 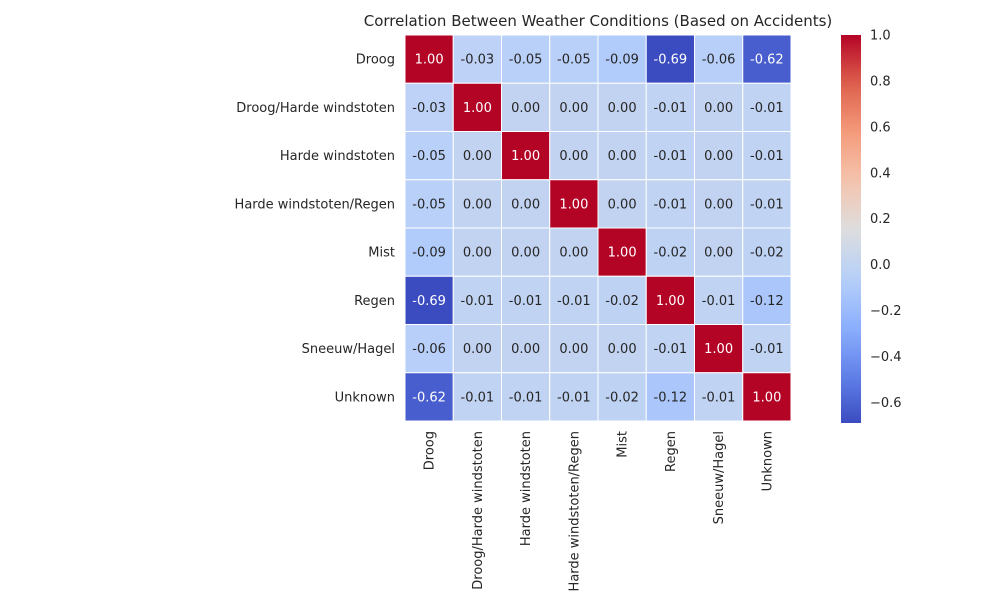 What do you see at coordinates (886, 311) in the screenshot?
I see `colorbar-tick-label: −0.2` at bounding box center [886, 311].